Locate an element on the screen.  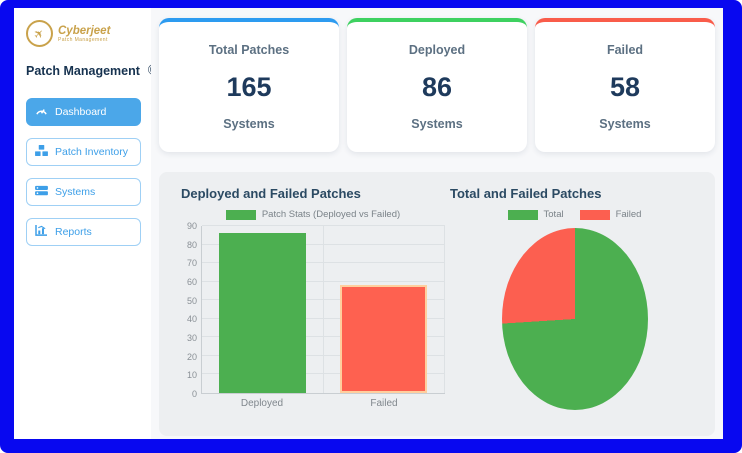
y-tick-label: 20 is located at coordinates (191, 356).